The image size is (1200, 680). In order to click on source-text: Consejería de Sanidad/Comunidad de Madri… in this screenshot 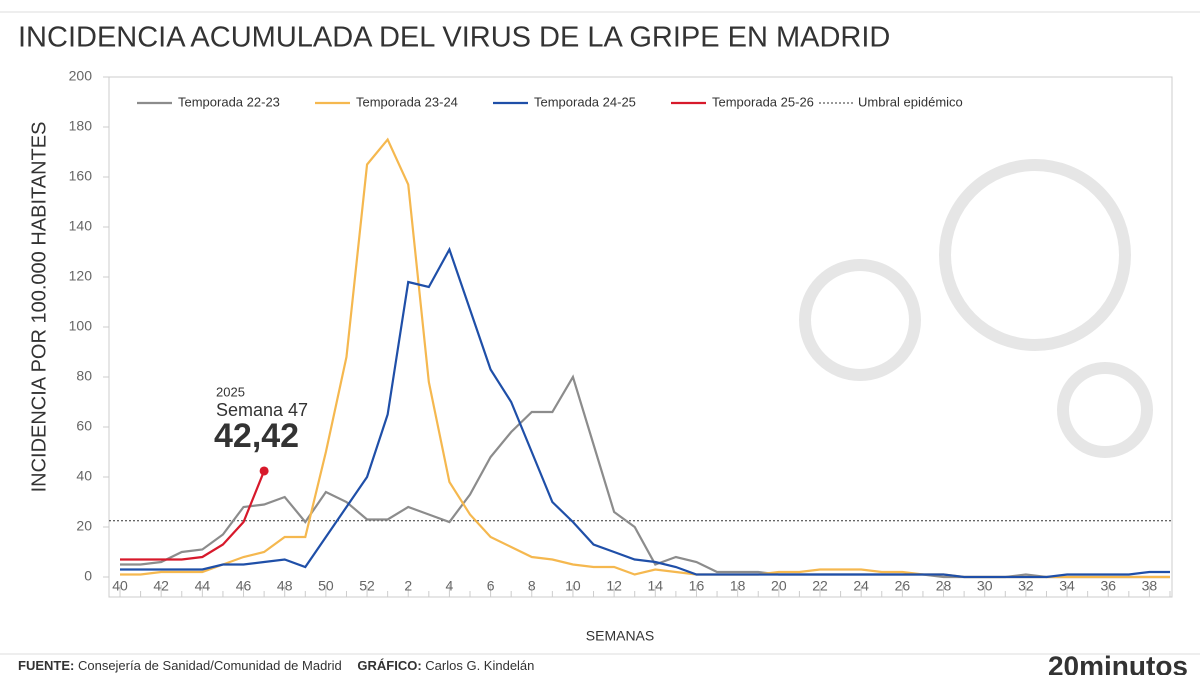, I will do `click(210, 665)`.